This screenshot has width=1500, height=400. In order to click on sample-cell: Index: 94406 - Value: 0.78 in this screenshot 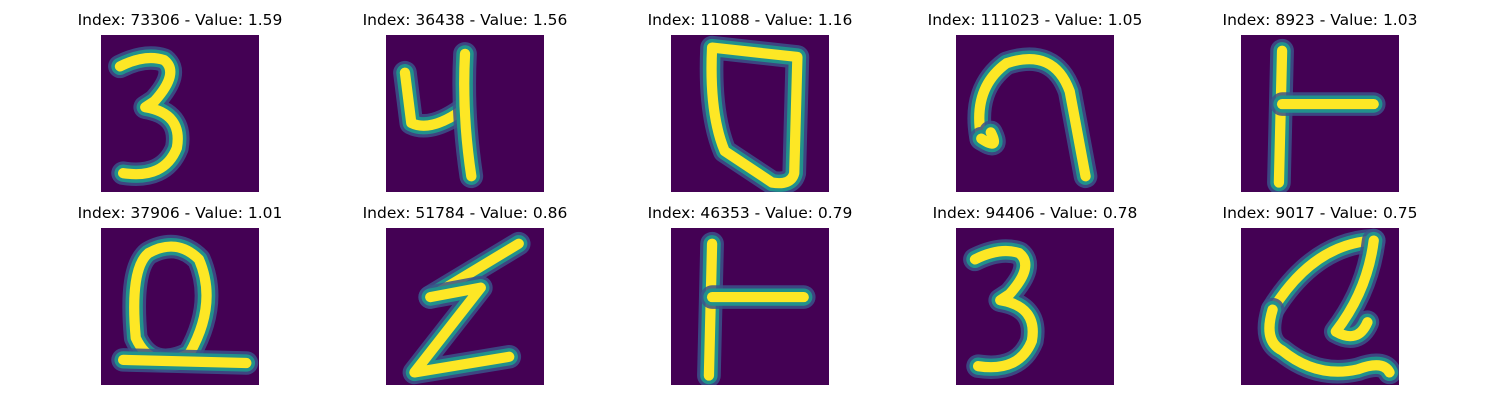, I will do `click(1035, 289)`.